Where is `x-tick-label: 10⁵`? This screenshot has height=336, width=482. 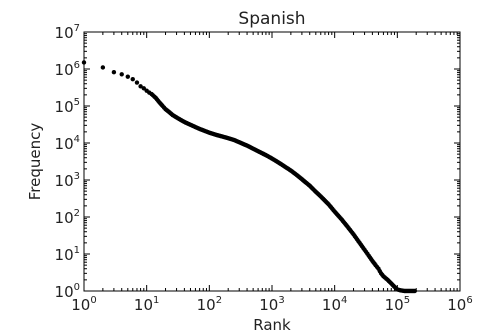 x-tick-label: 10⁵ is located at coordinates (397, 304).